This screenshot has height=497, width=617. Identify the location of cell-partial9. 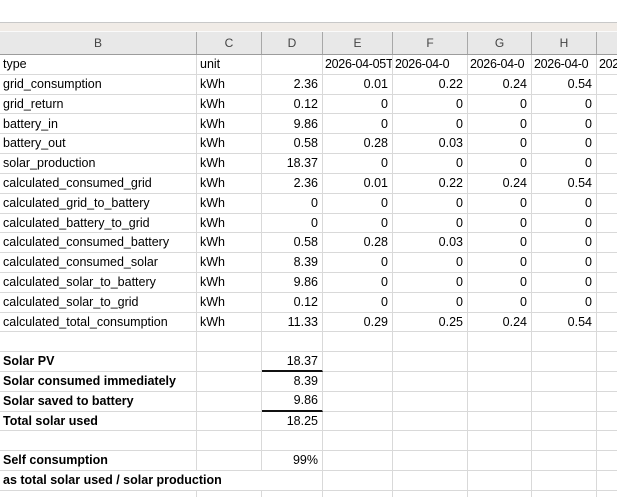
(607, 224).